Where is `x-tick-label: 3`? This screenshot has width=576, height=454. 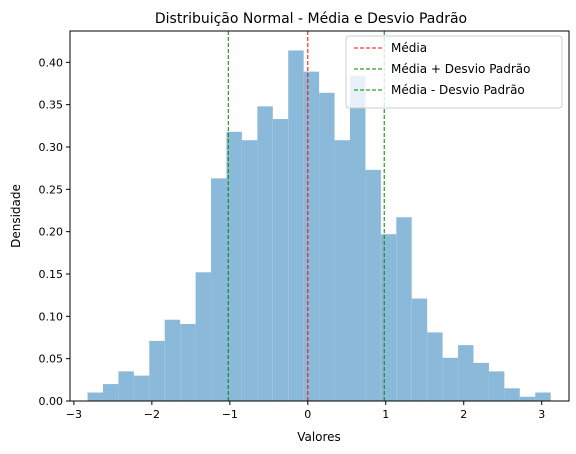
x-tick-label: 3 is located at coordinates (541, 414).